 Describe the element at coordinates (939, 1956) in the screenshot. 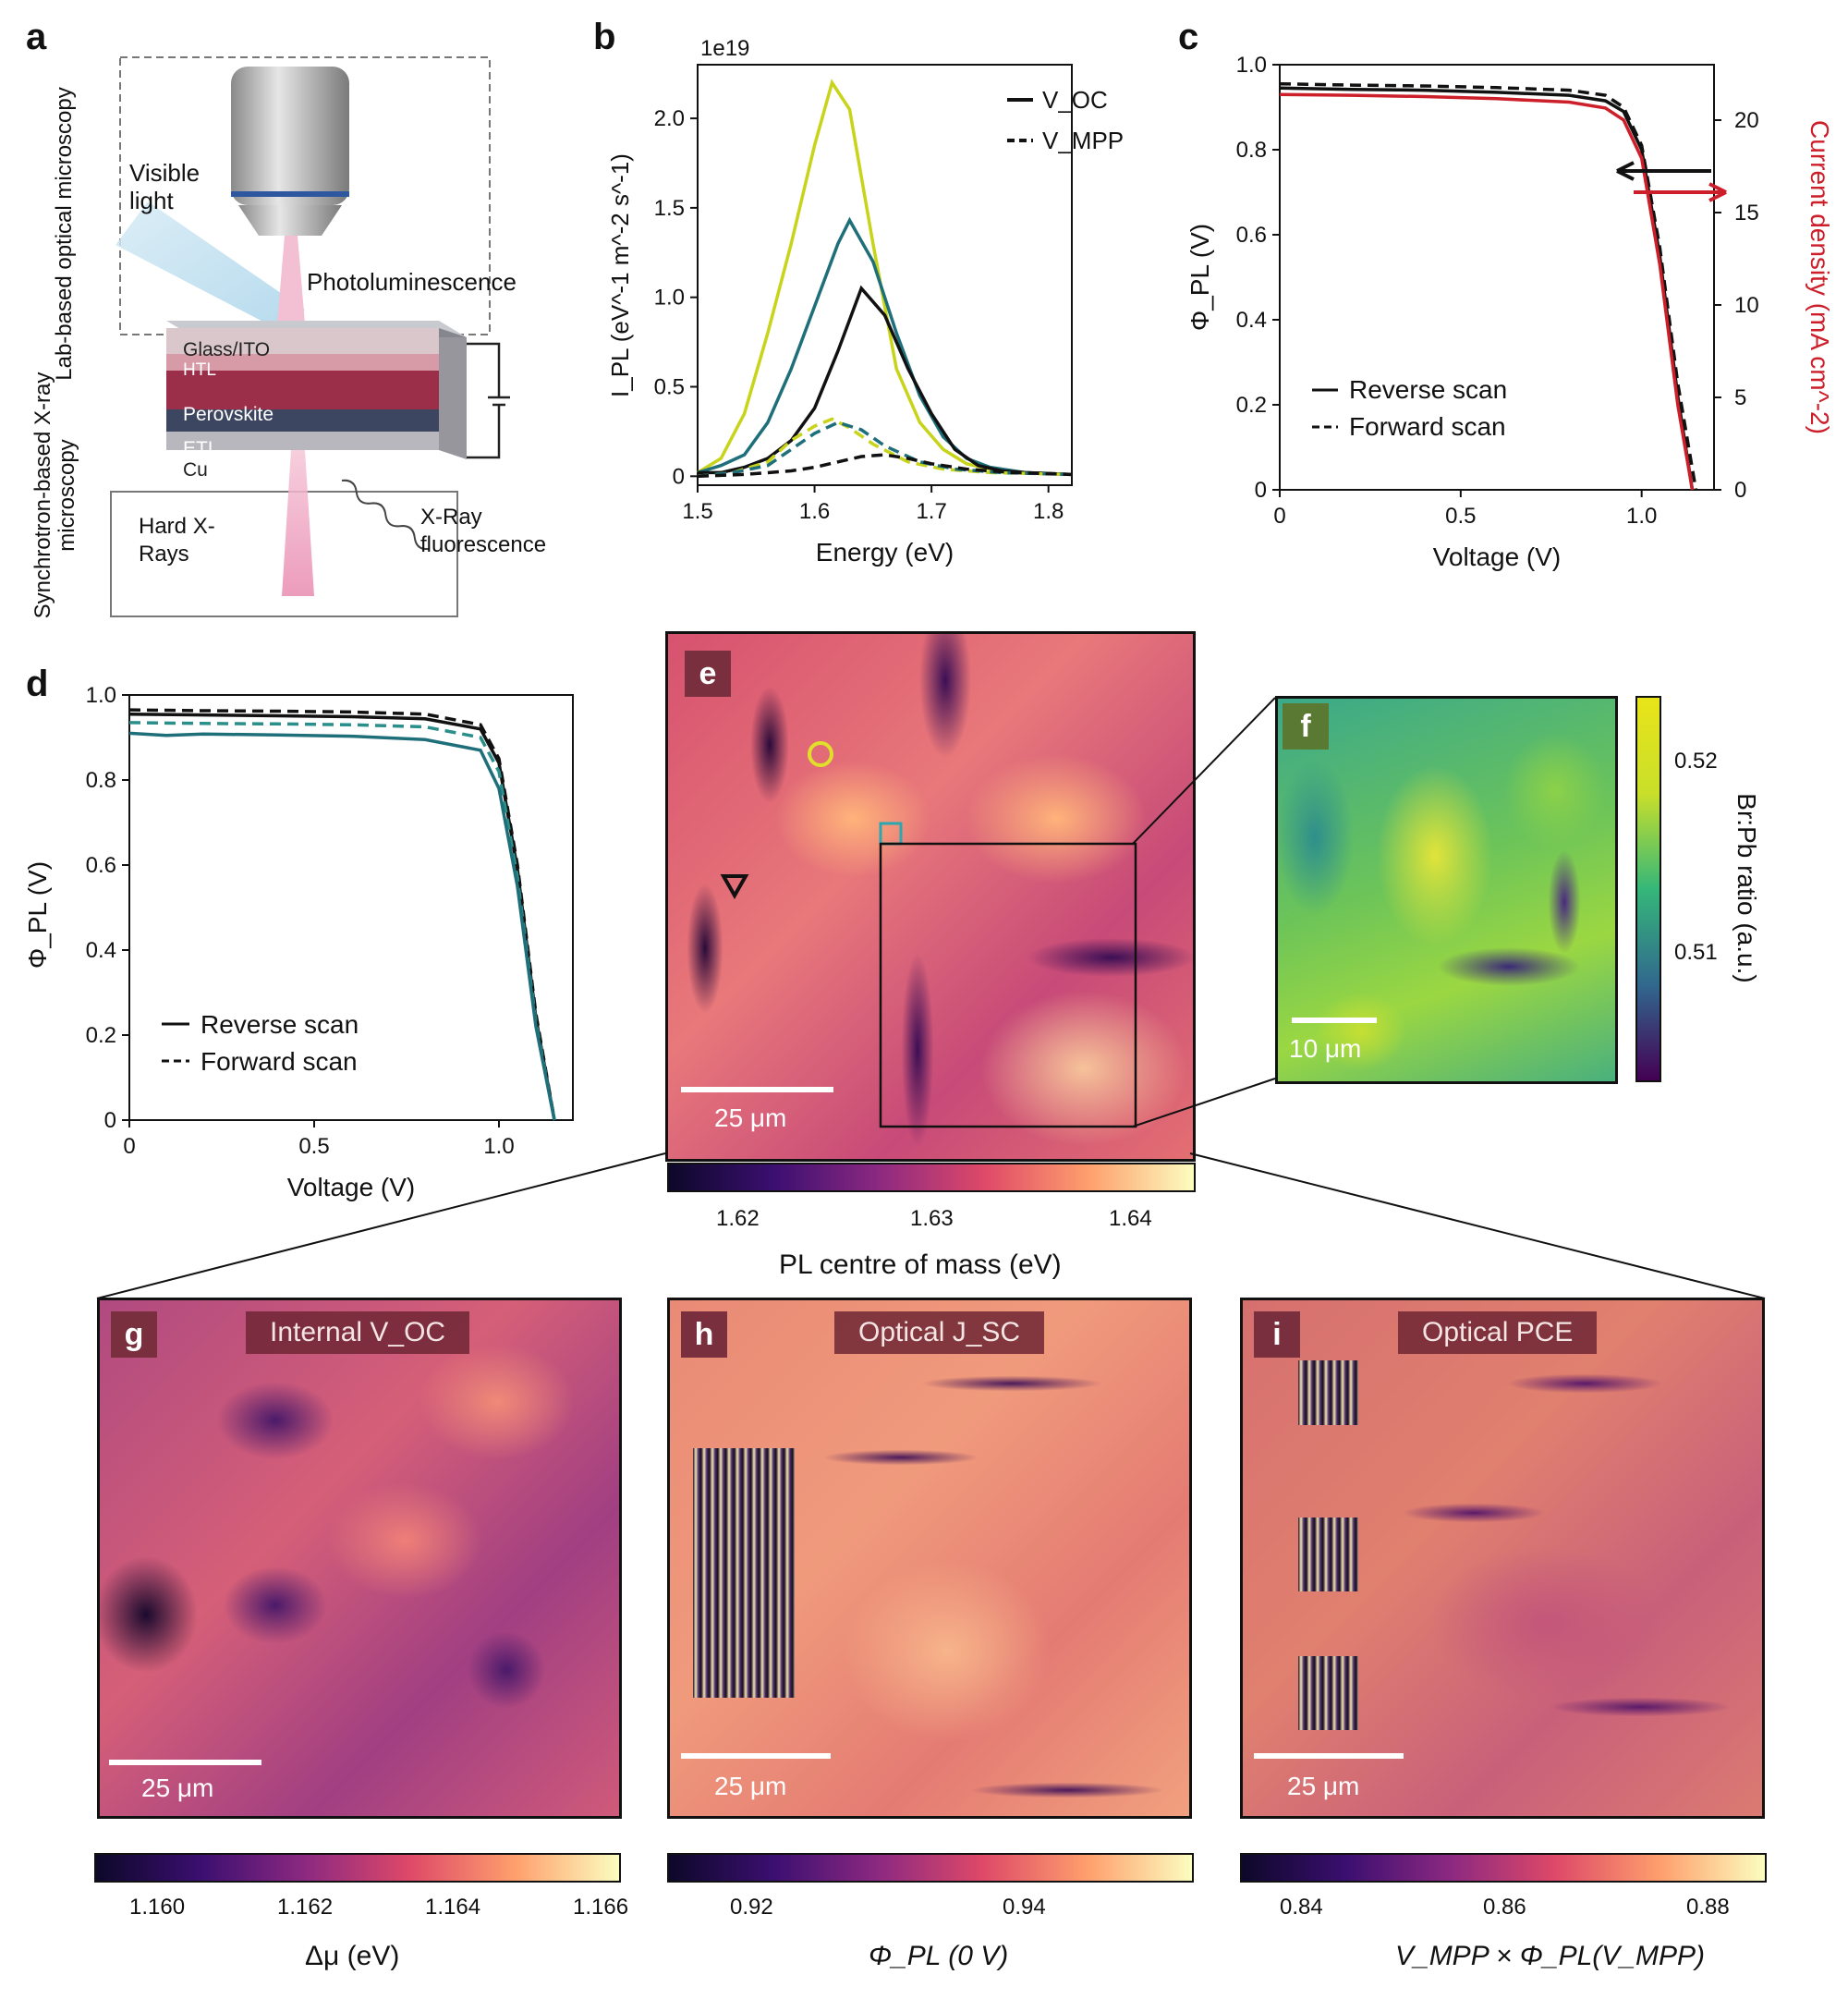

I see `panel-h-colorbar-label: Φ_PL (0 V)` at that location.